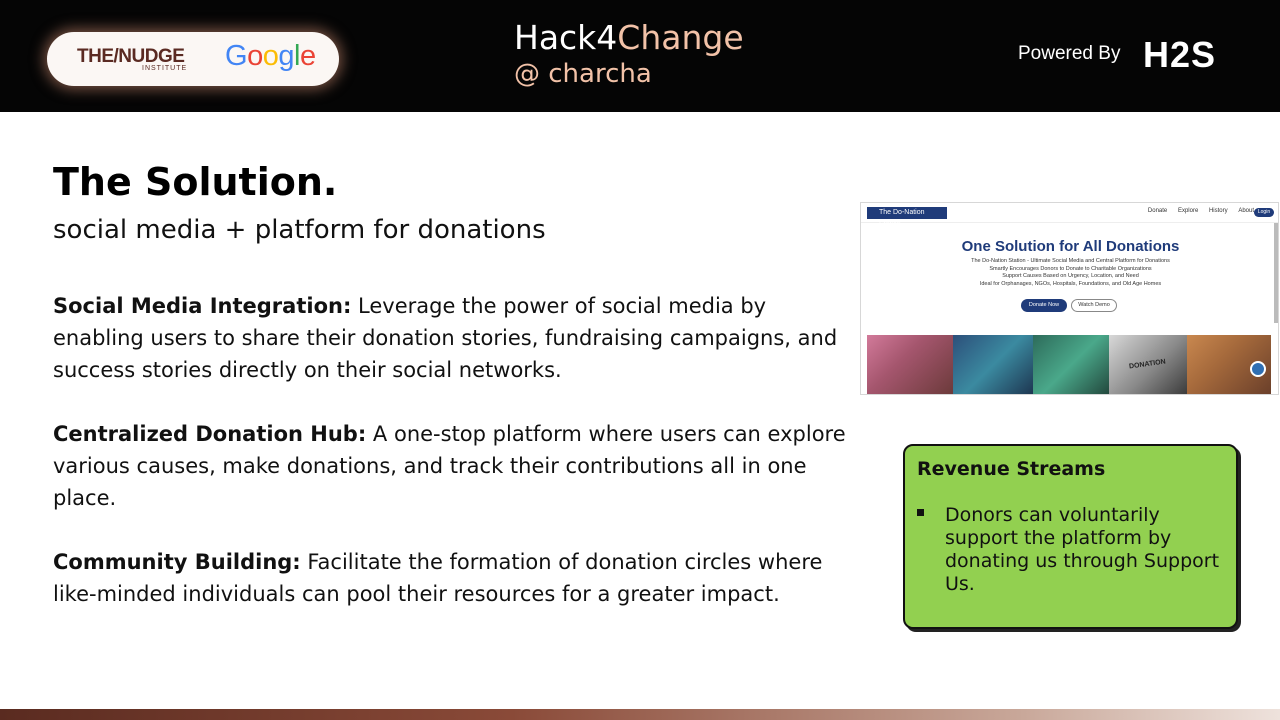 The height and width of the screenshot is (720, 1280). Describe the element at coordinates (270, 56) in the screenshot. I see `google-logo: Google` at that location.